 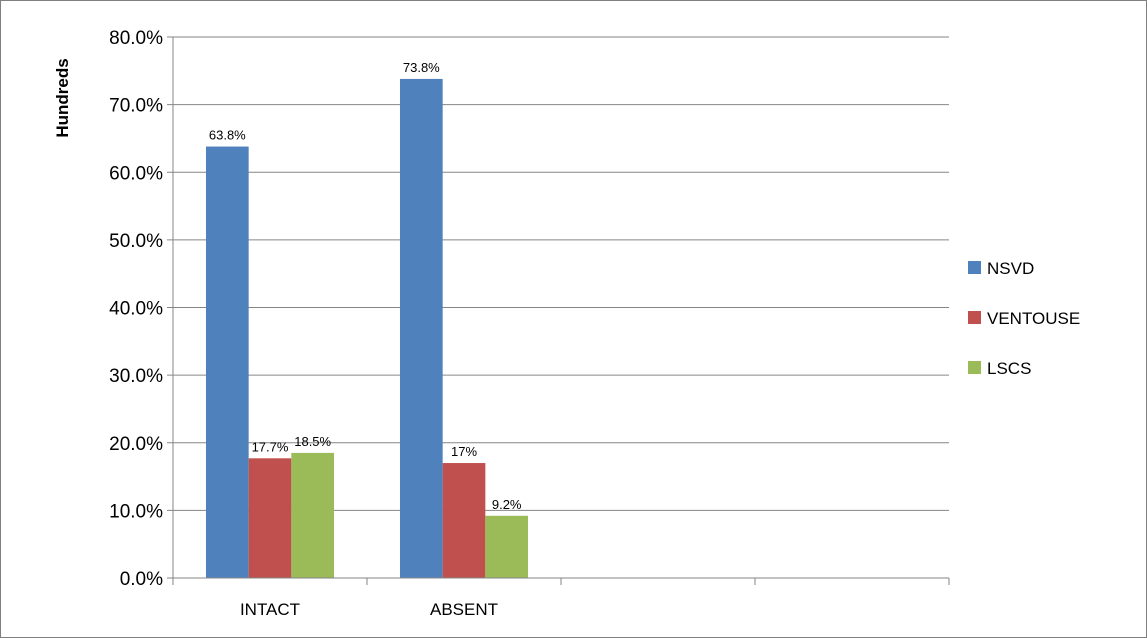 I want to click on x-category-label: ABSENT, so click(x=464, y=609).